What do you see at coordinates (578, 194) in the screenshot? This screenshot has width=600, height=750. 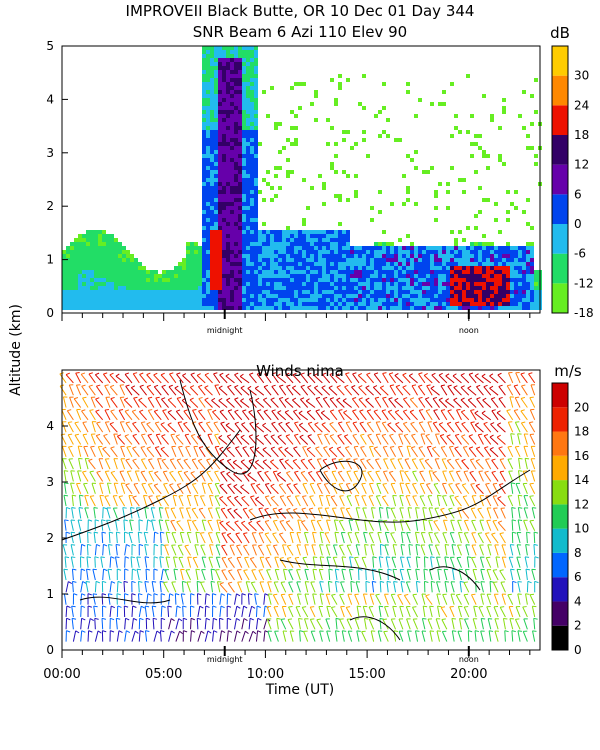 I see `snr-colorbar-tick-label: 6` at bounding box center [578, 194].